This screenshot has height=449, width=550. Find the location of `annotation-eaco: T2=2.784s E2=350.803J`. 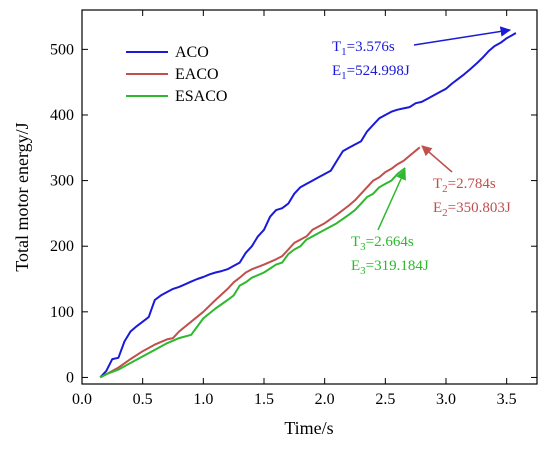

annotation-eaco: T2=2.784s E2=350.803J is located at coordinates (466, 182).